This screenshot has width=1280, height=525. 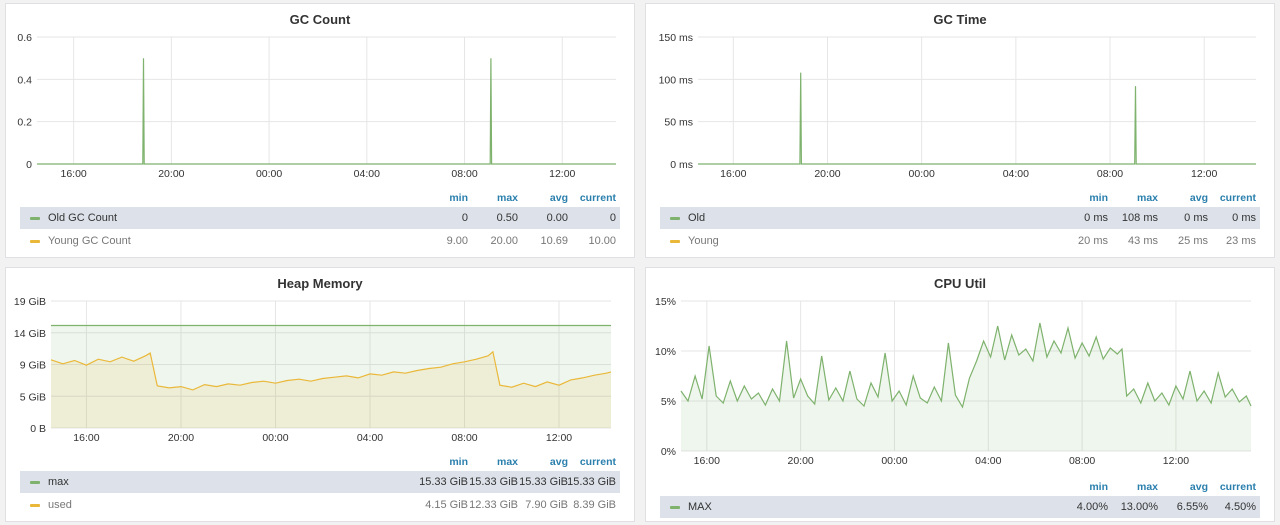 What do you see at coordinates (83, 218) in the screenshot?
I see `legend-series-name: Old GC Count` at bounding box center [83, 218].